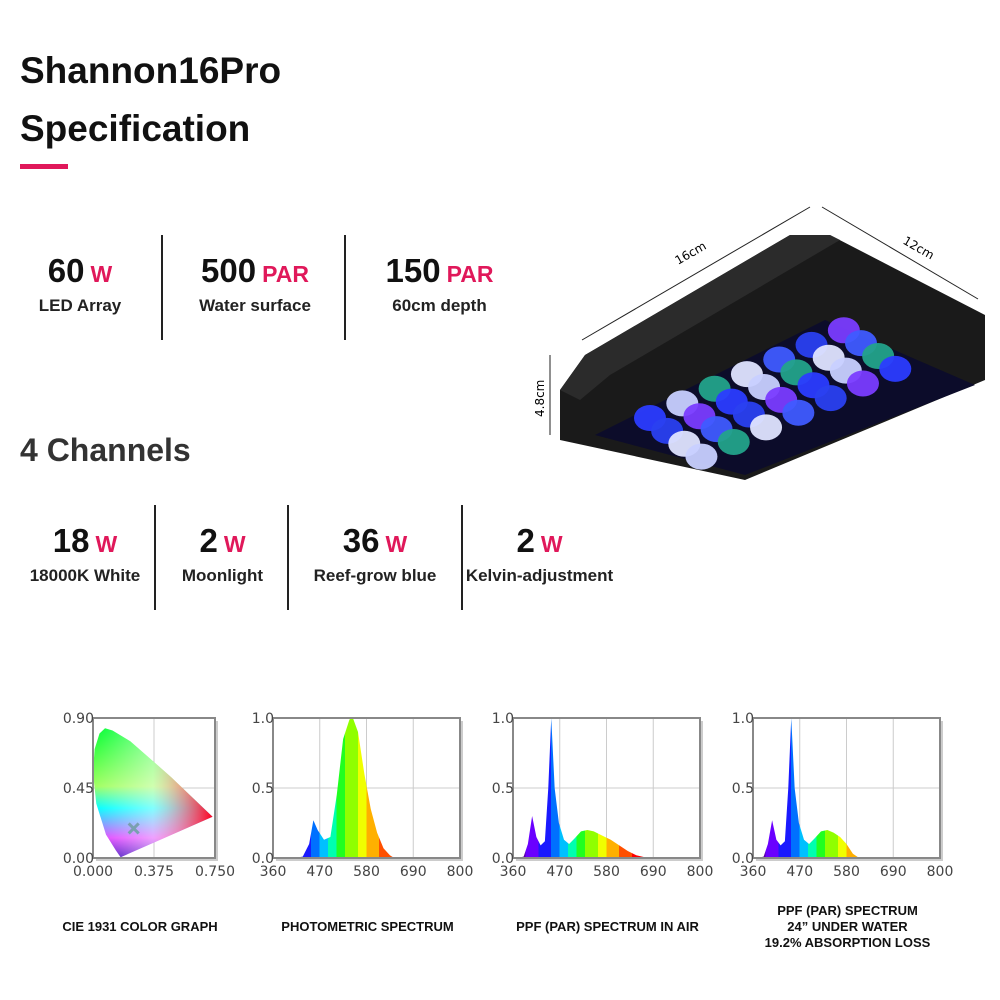 The image size is (1000, 1000). I want to click on chart-caption: PHOTOMETRIC SPECTRUM, so click(367, 926).